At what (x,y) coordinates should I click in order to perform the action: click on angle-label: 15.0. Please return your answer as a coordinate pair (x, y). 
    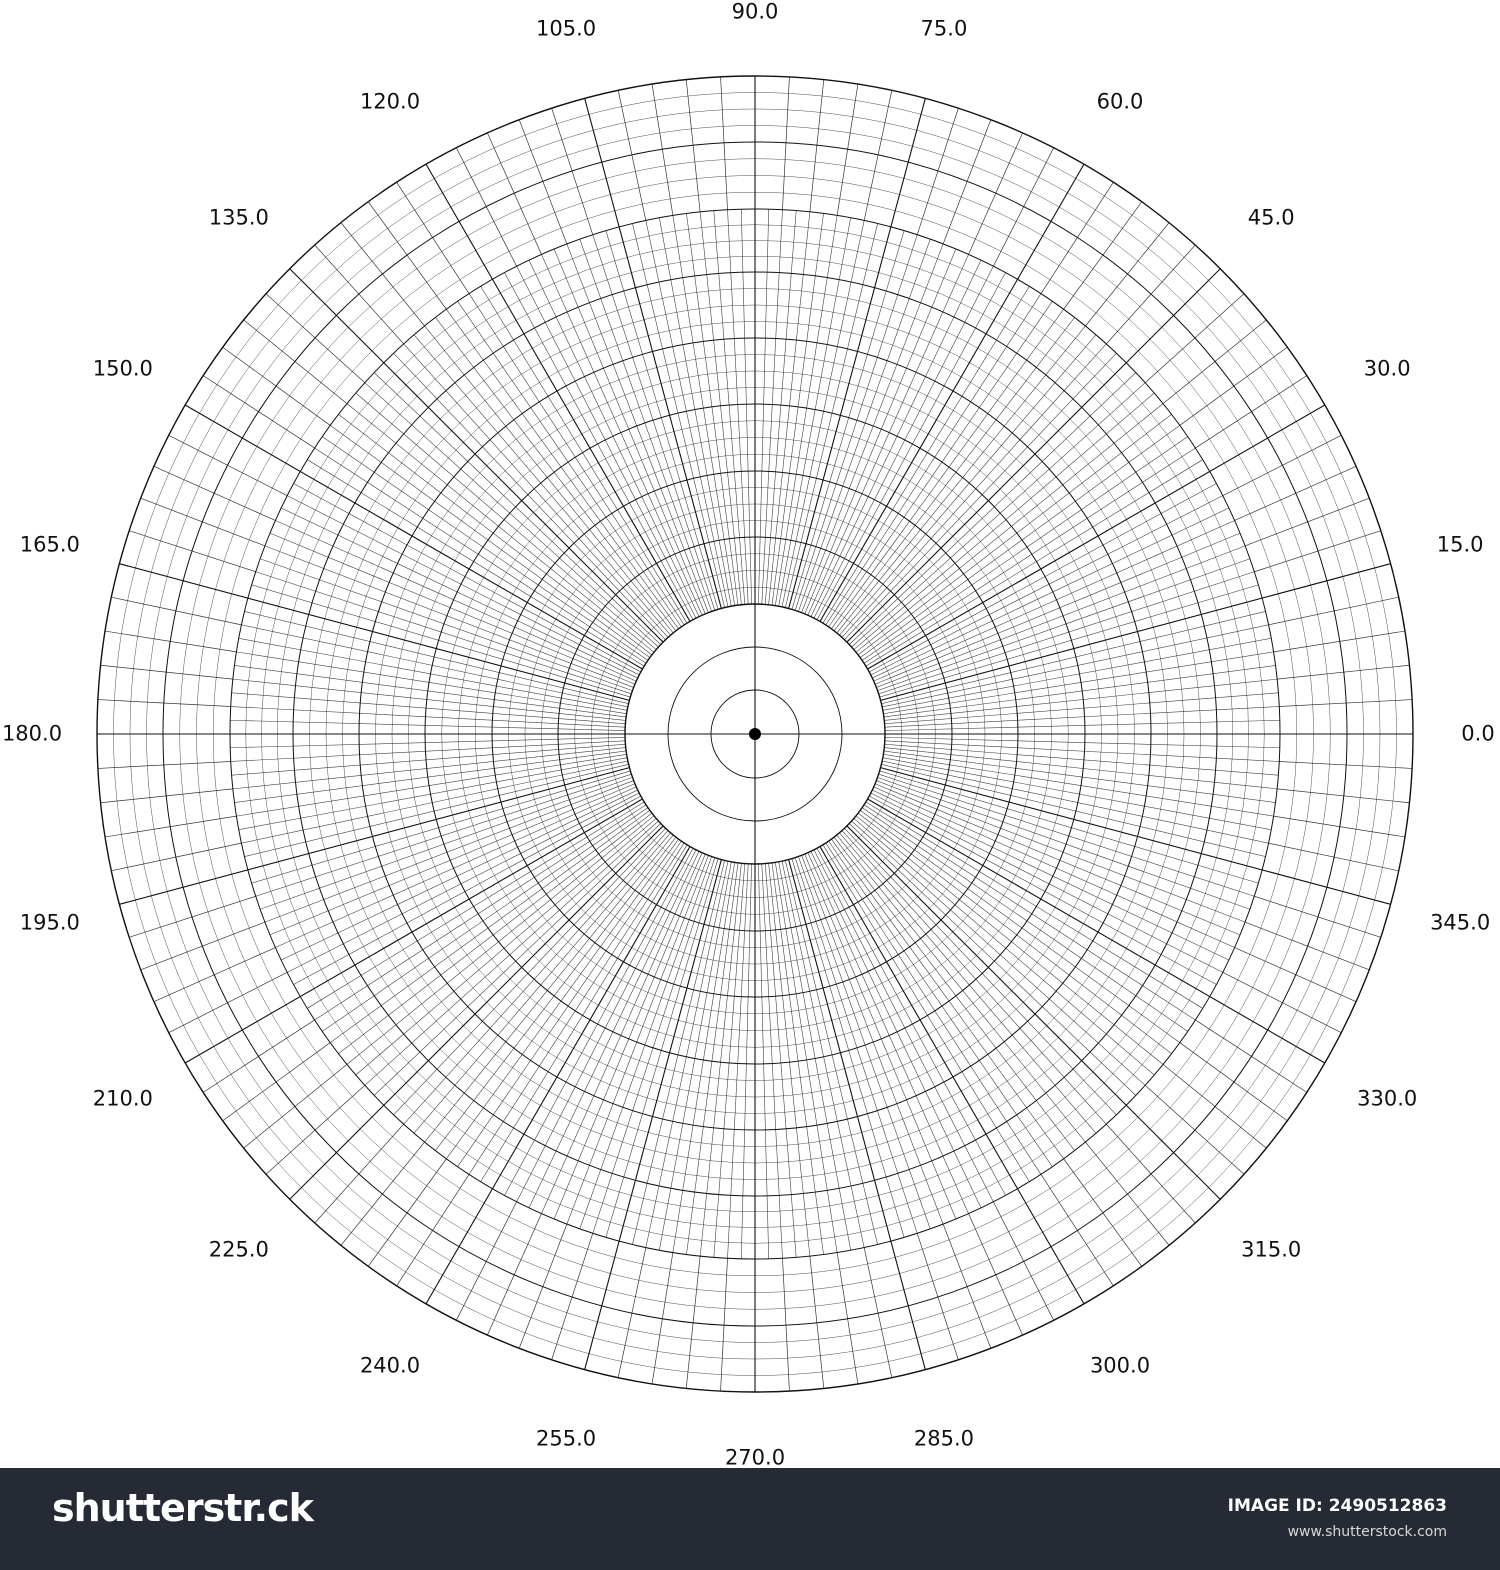
    Looking at the image, I should click on (1460, 544).